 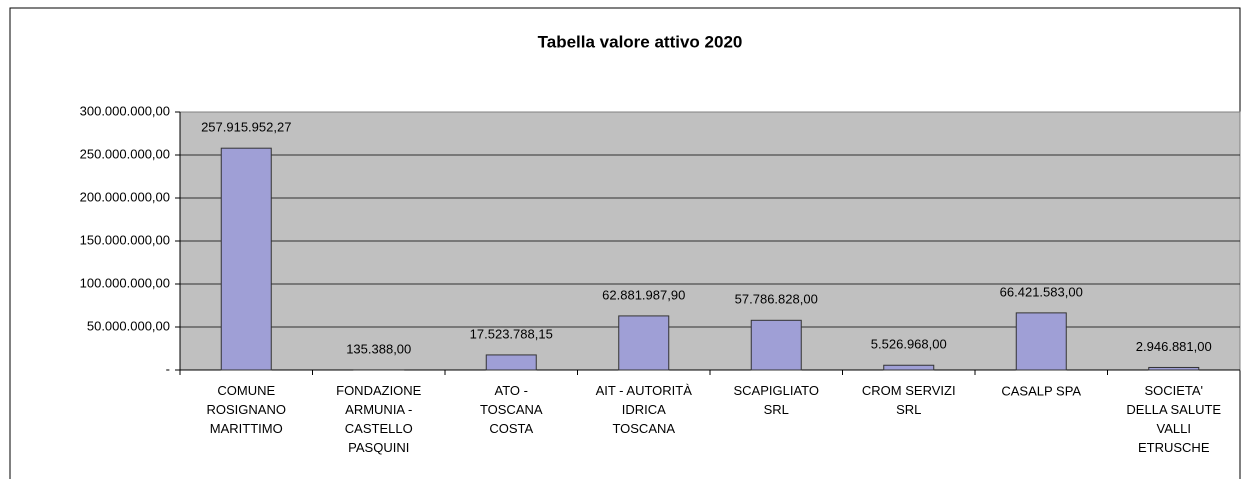 I want to click on y-tick-label: 50.000.000,00, so click(x=128, y=325).